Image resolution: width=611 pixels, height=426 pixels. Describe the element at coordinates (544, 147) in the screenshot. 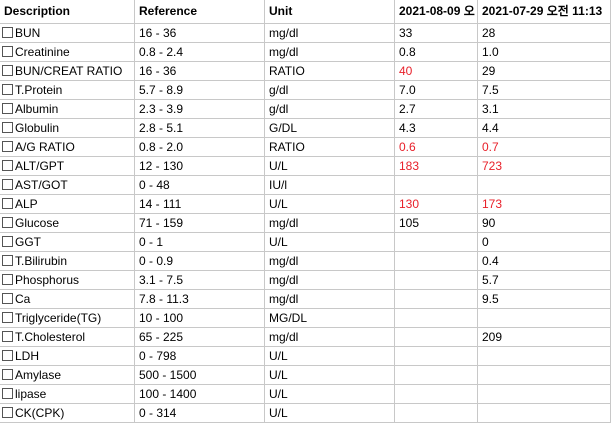

I see `value-cell: 0.7` at that location.